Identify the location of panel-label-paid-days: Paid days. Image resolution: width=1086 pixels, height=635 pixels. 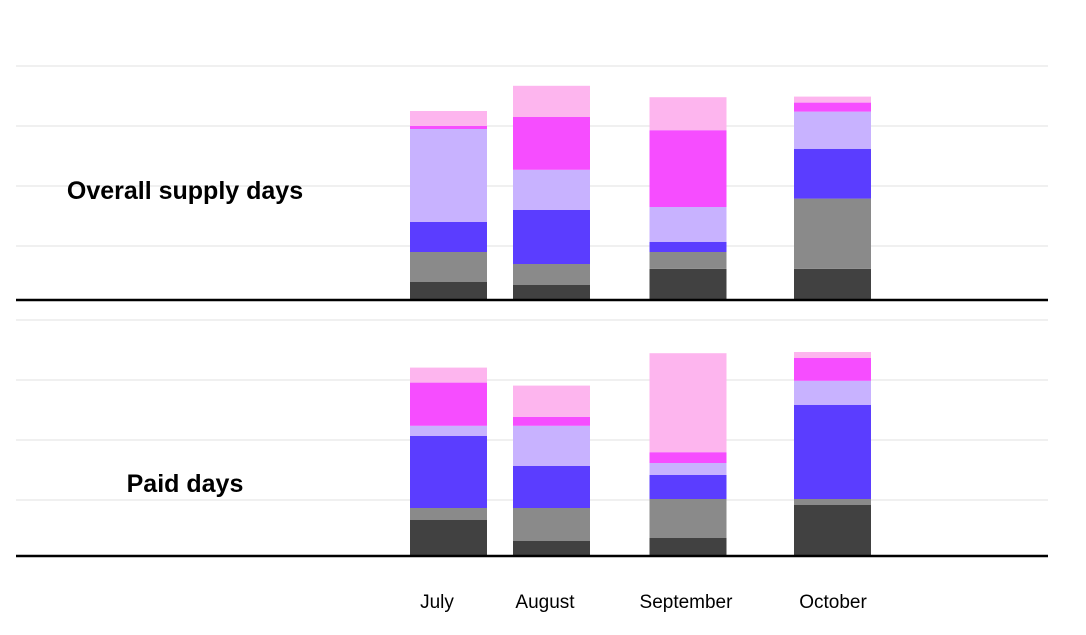
(185, 484).